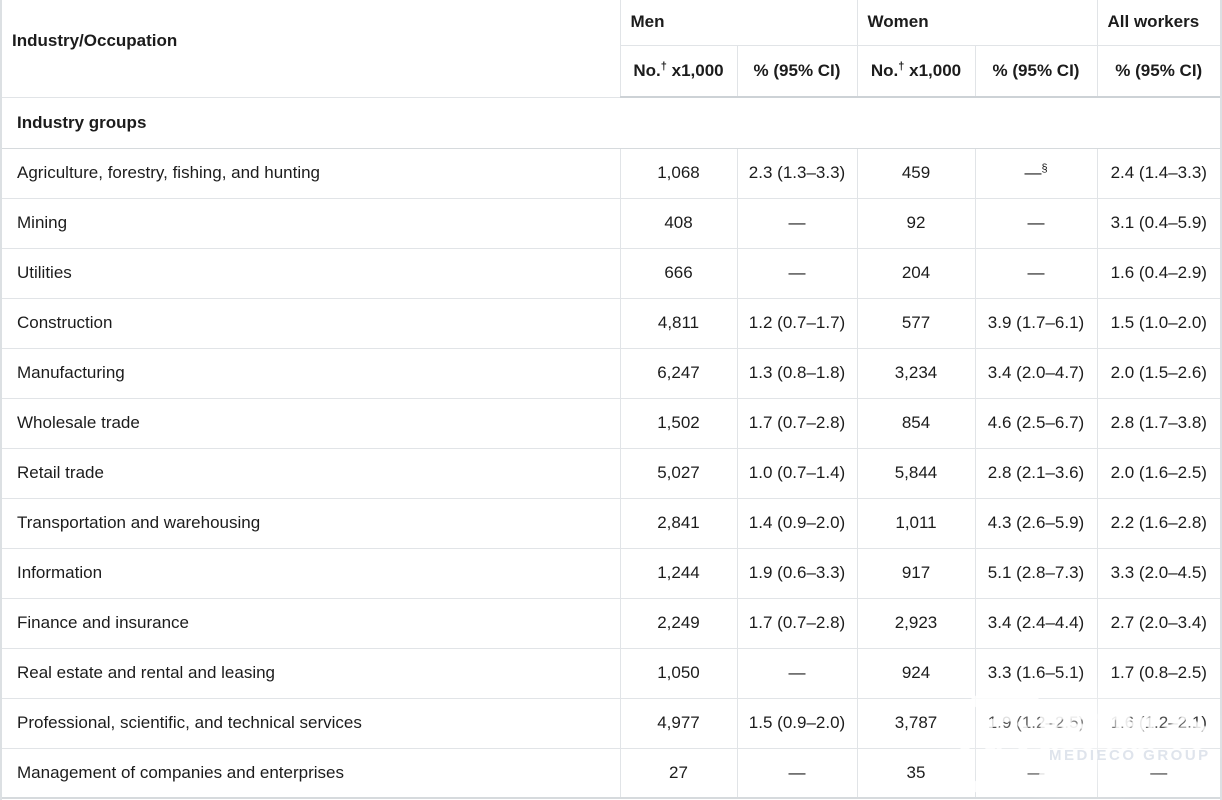 Image resolution: width=1222 pixels, height=800 pixels. Describe the element at coordinates (1158, 573) in the screenshot. I see `all-workers-percent-ci-cell: 3.3 (2.0–4.5)` at that location.